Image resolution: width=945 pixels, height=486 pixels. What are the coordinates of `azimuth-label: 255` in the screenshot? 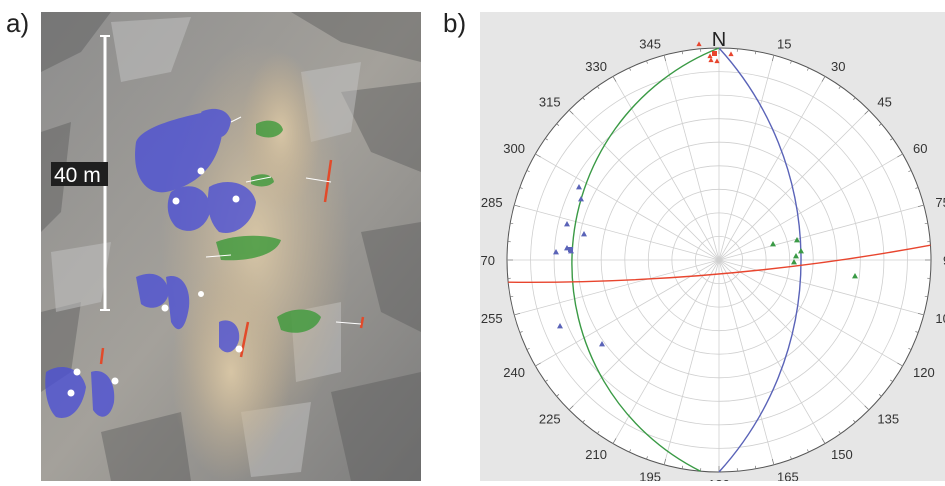 It's located at (492, 318).